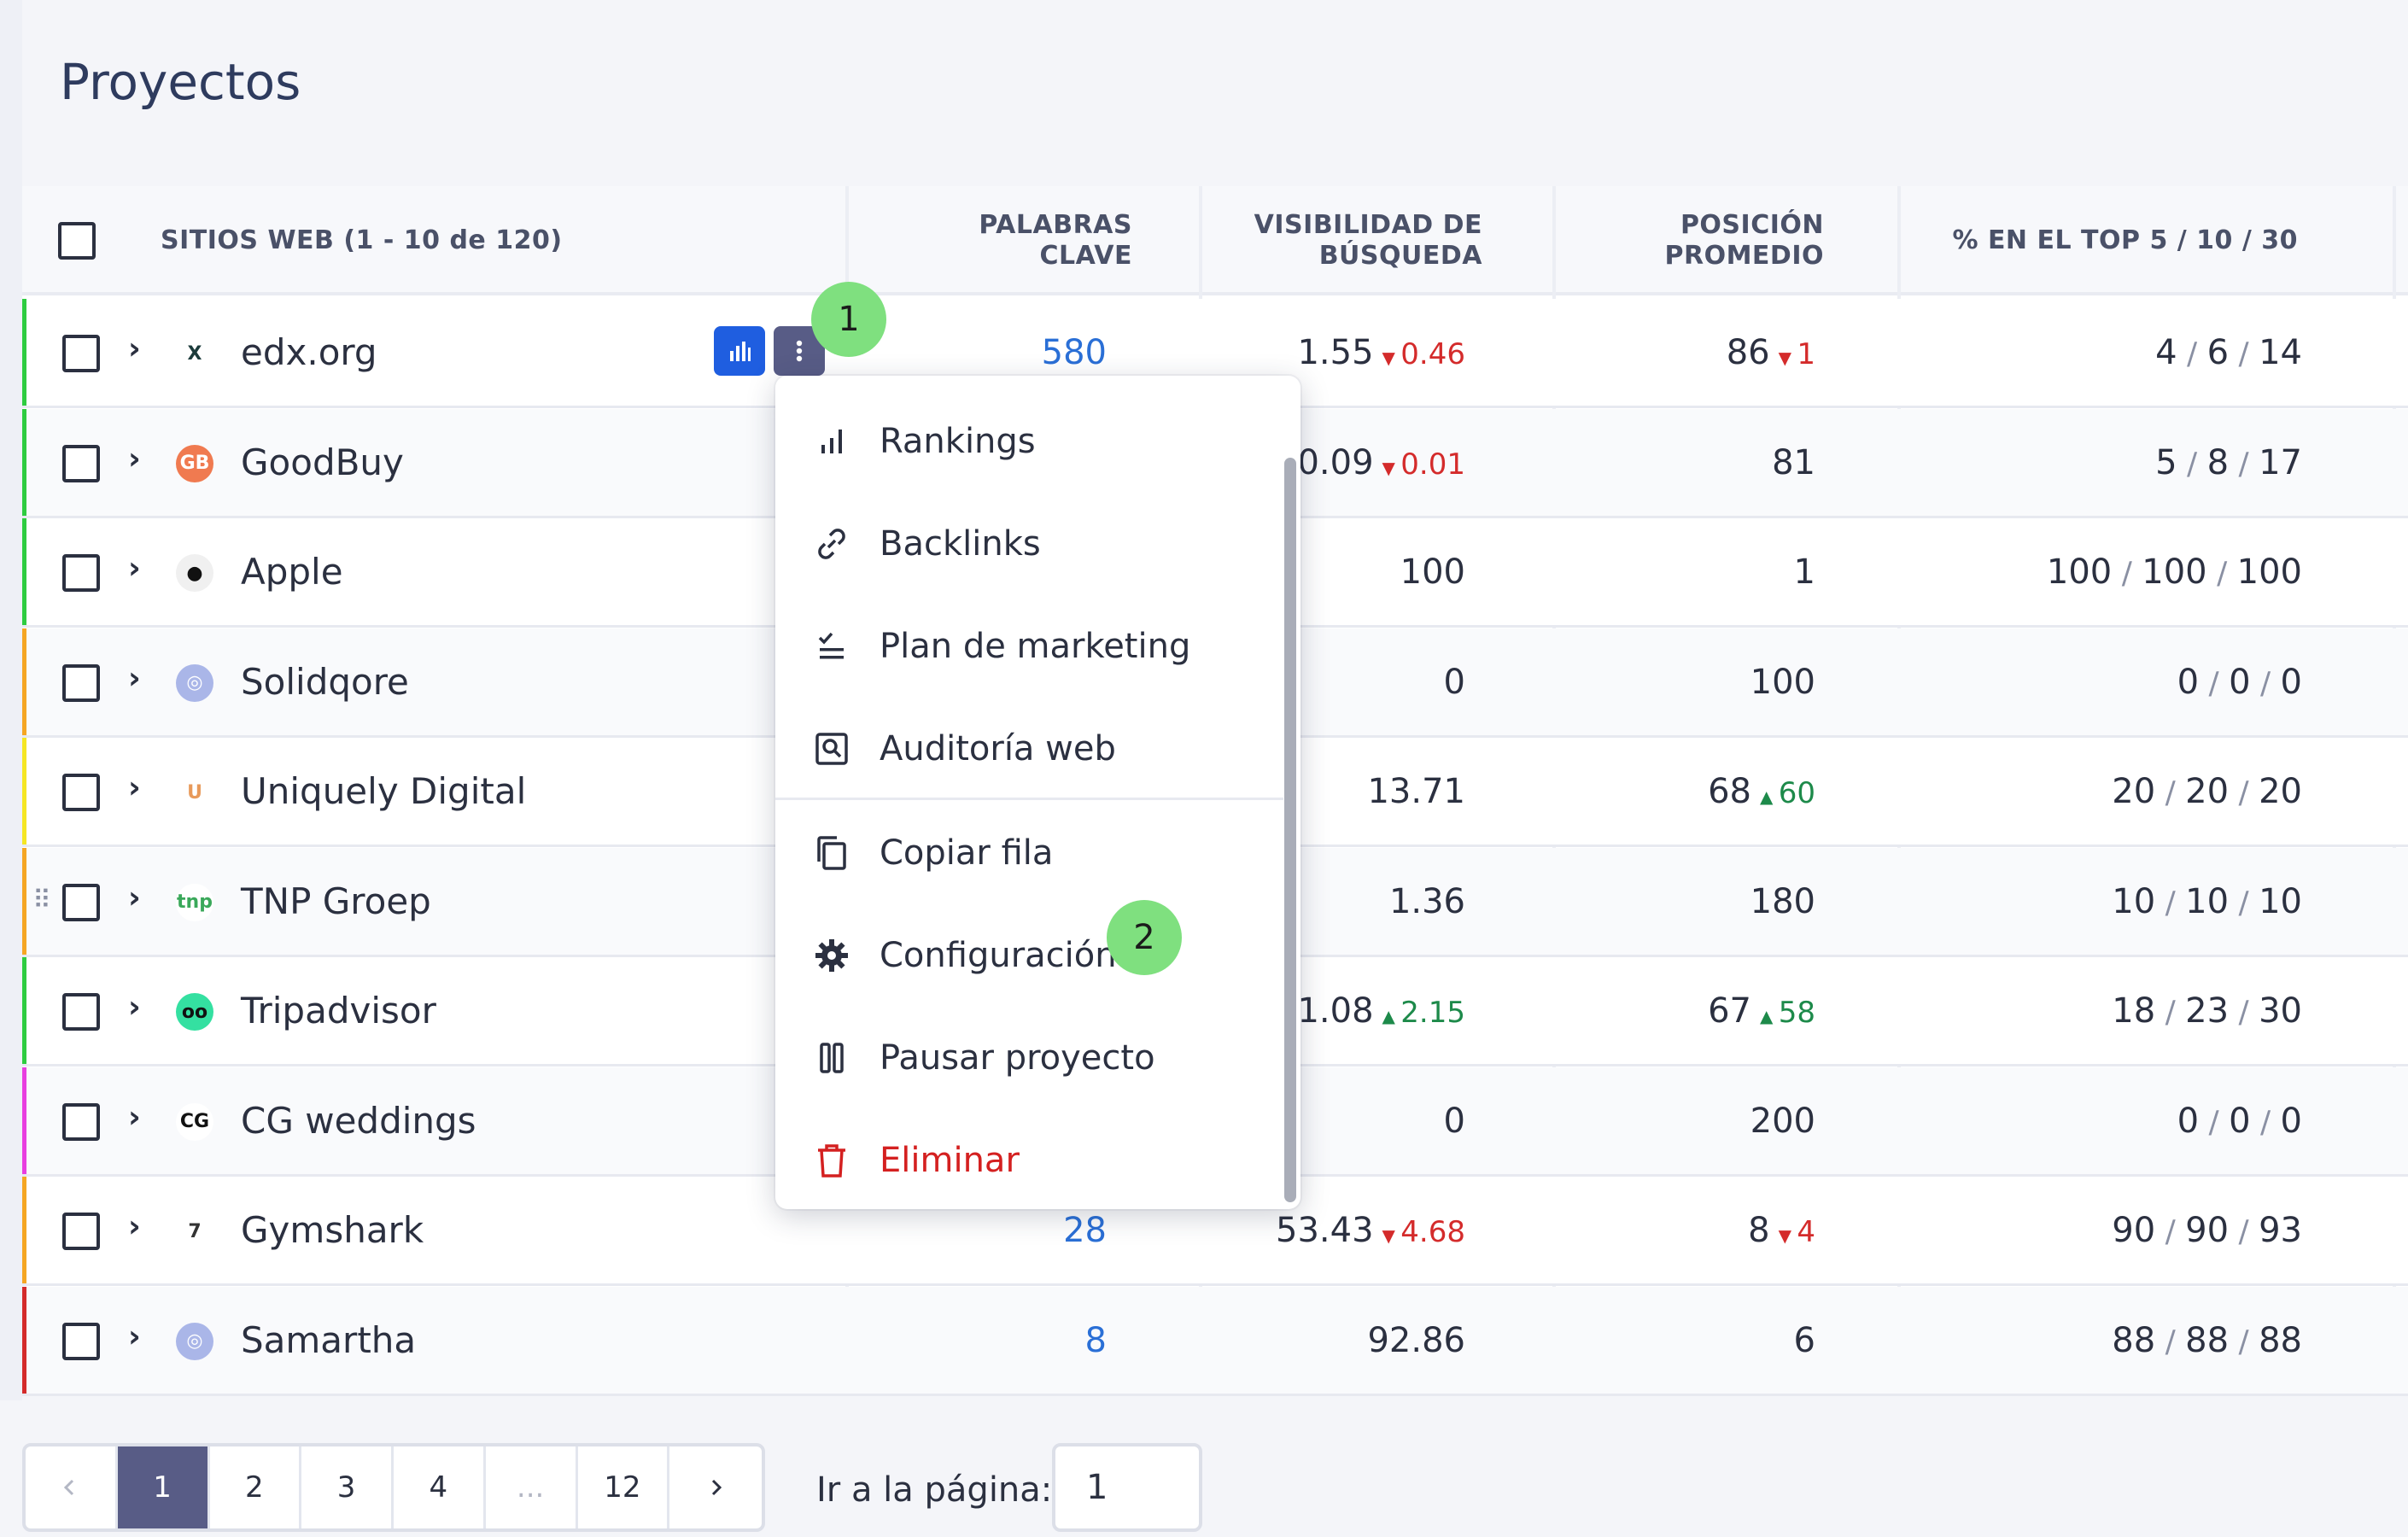 The image size is (2408, 1537). What do you see at coordinates (41, 900) in the screenshot?
I see `drag-handle-icon: ⠿` at bounding box center [41, 900].